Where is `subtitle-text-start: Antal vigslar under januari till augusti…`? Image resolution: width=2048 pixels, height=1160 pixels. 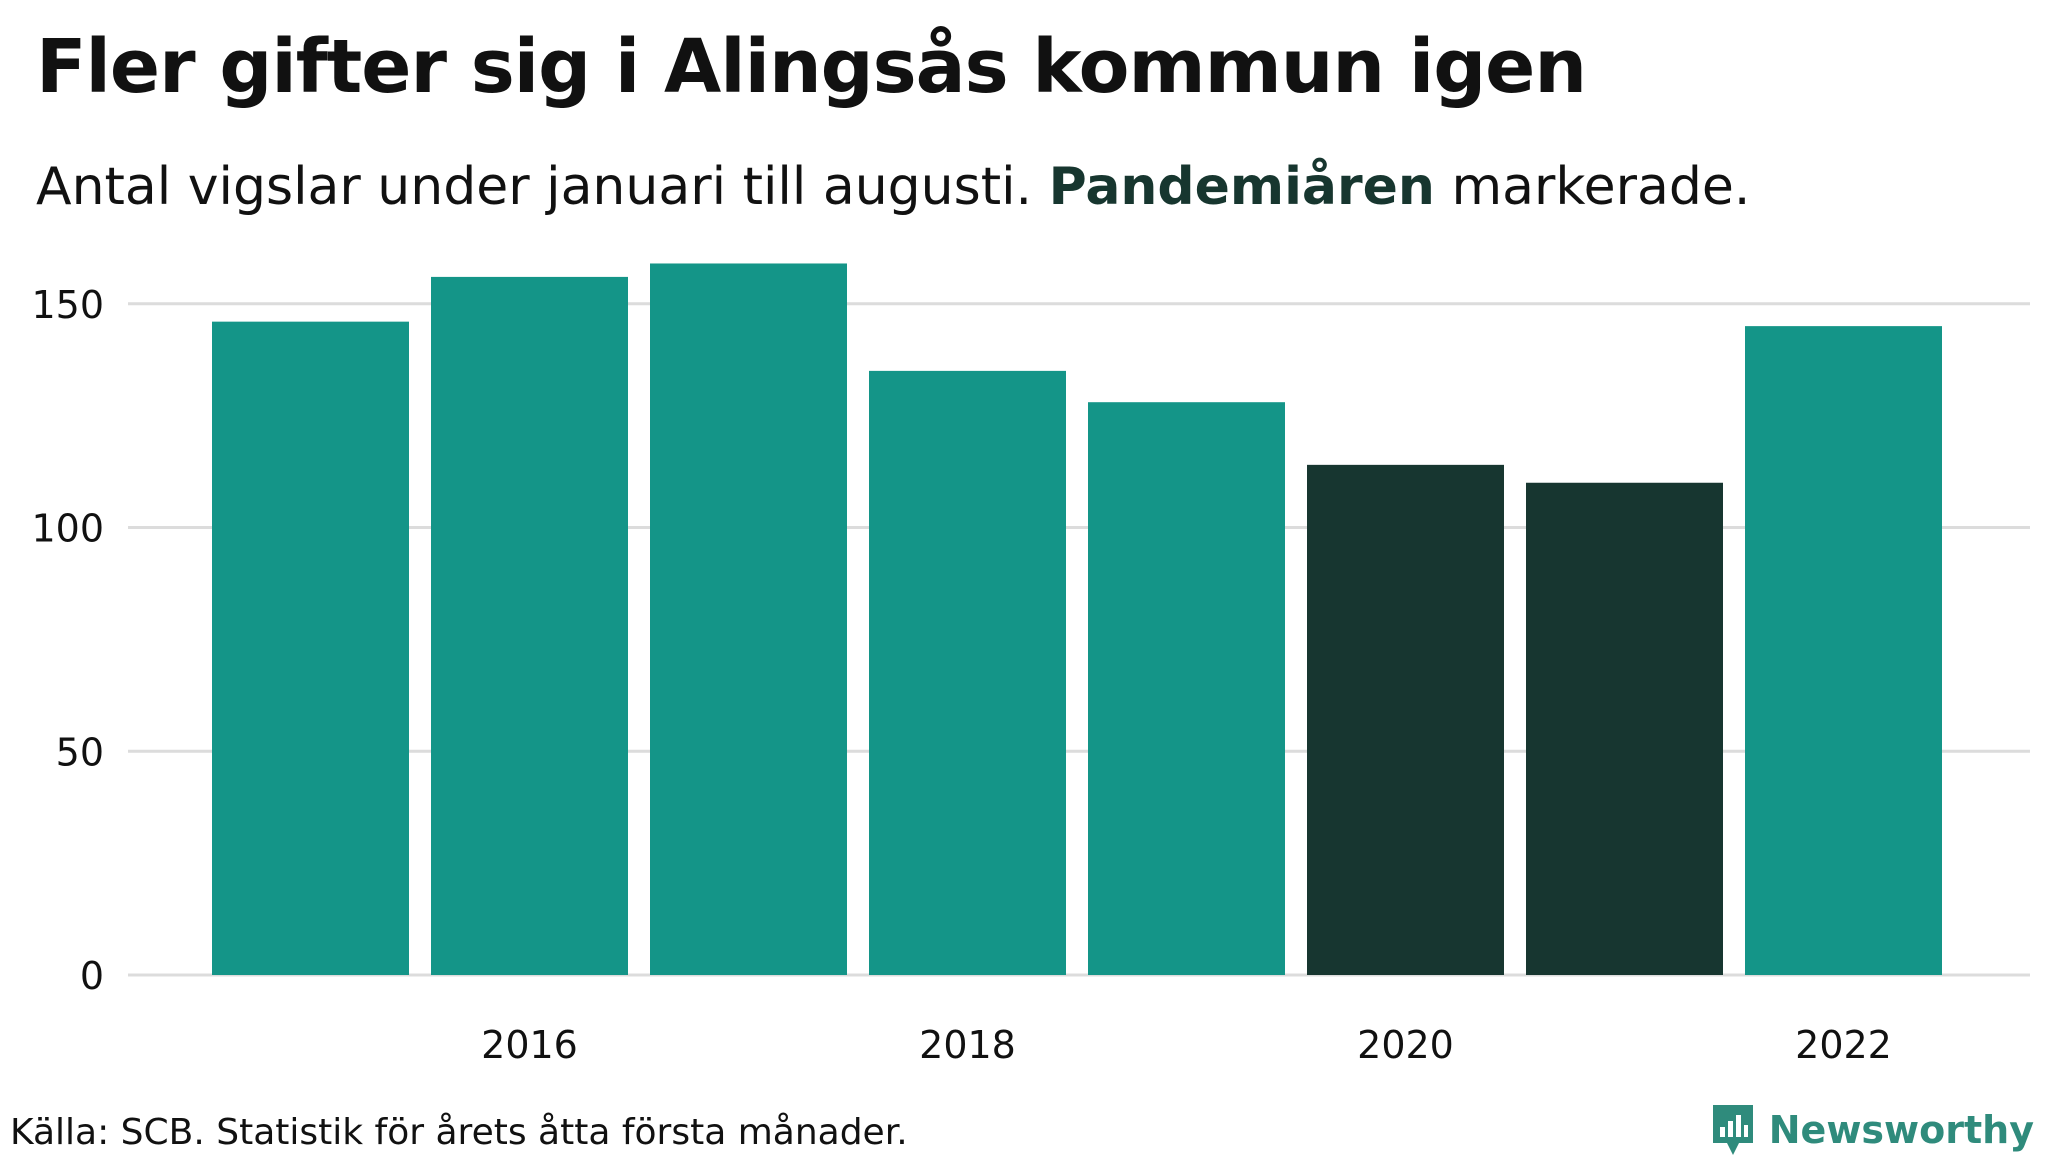
subtitle-text-start: Antal vigslar under januari till augusti… is located at coordinates (542, 187).